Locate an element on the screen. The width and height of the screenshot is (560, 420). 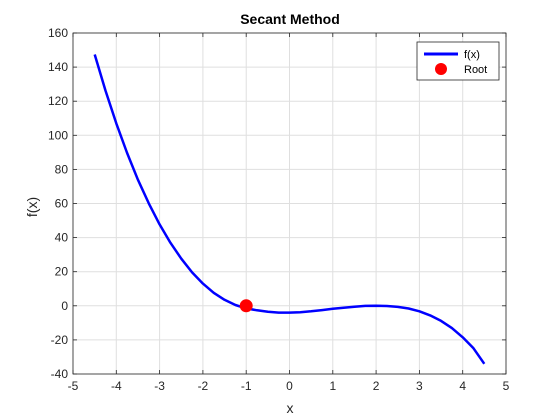
legend-label-fx: f(x) is located at coordinates (472, 55).